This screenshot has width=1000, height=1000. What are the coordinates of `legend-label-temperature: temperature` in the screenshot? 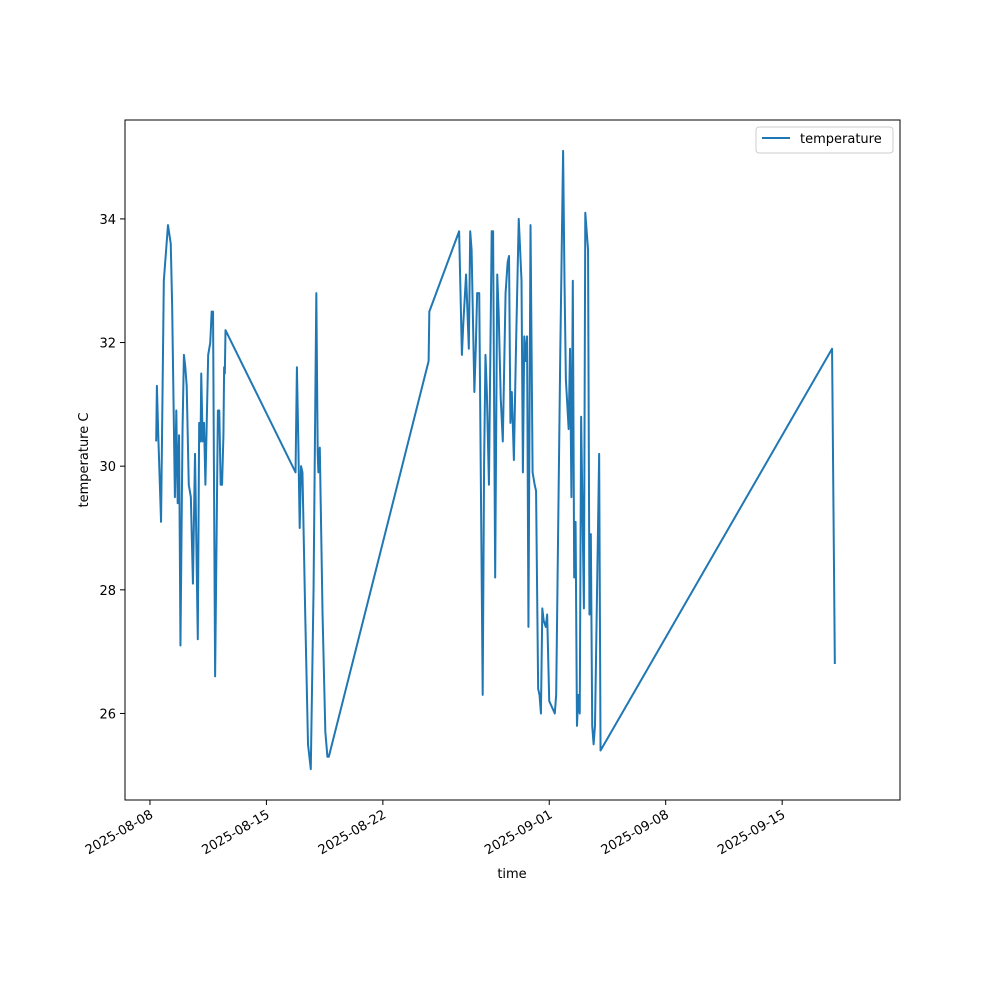 It's located at (841, 139).